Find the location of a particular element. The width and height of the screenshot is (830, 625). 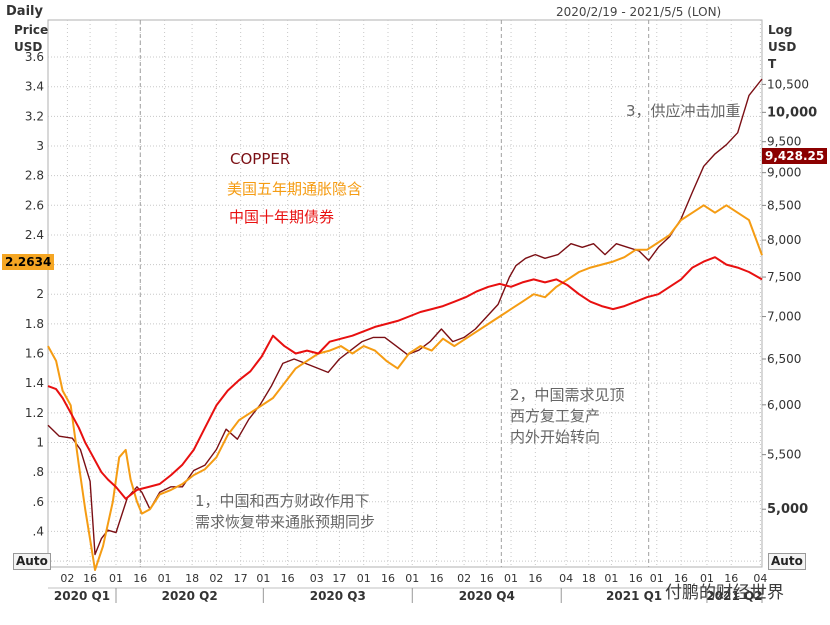

date-range-label: 2020/2/19 - 2021/5/5 (LON) is located at coordinates (639, 12).